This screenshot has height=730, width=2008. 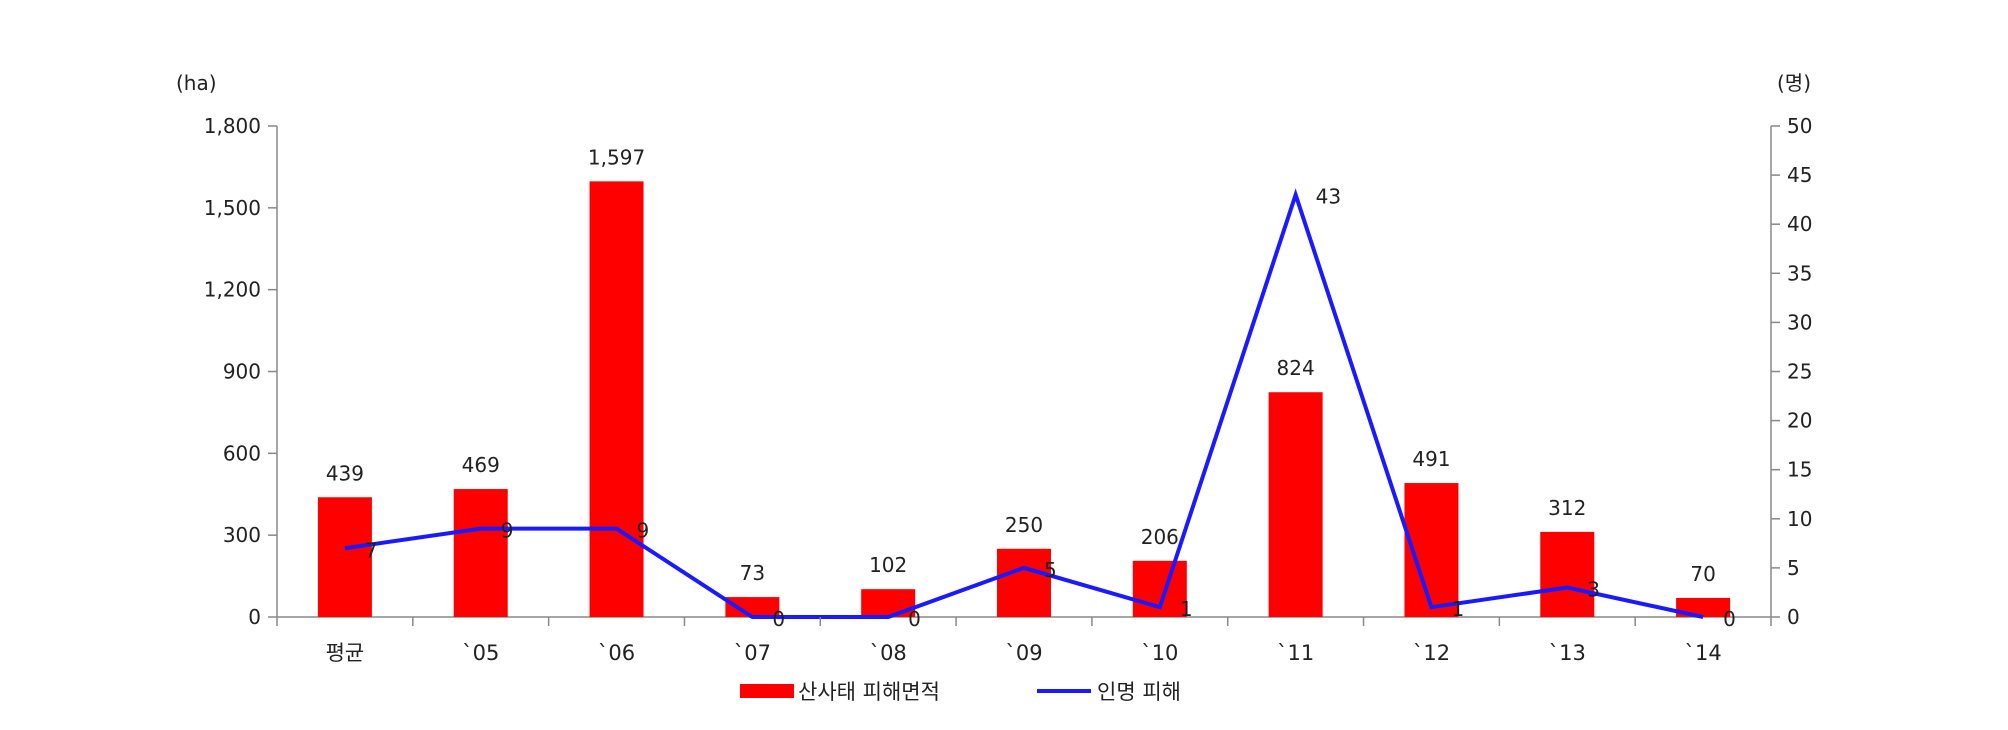 What do you see at coordinates (1328, 197) in the screenshot?
I see `line-value-label: 43` at bounding box center [1328, 197].